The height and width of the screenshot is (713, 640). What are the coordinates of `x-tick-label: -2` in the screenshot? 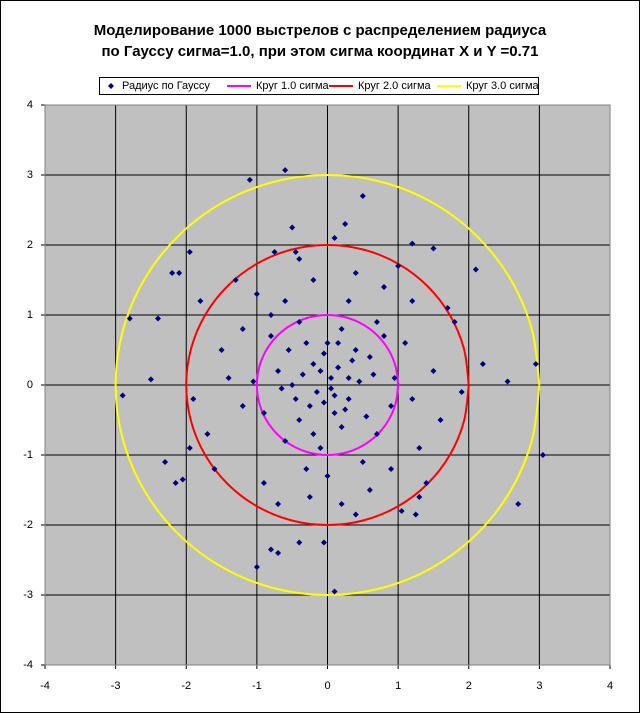 It's located at (186, 686).